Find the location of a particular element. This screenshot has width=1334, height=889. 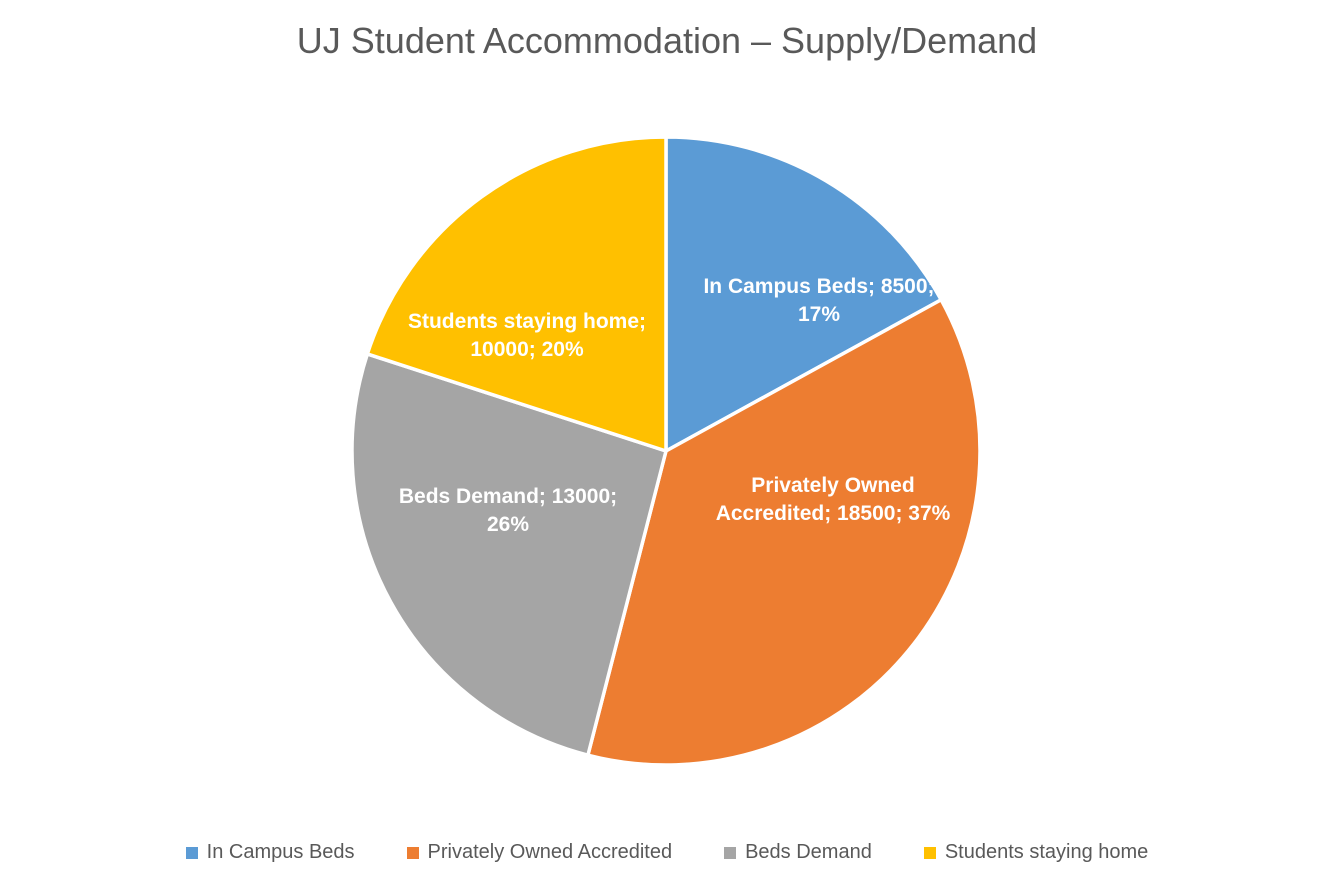

legend-label: Privately Owned Accredited is located at coordinates (550, 852).